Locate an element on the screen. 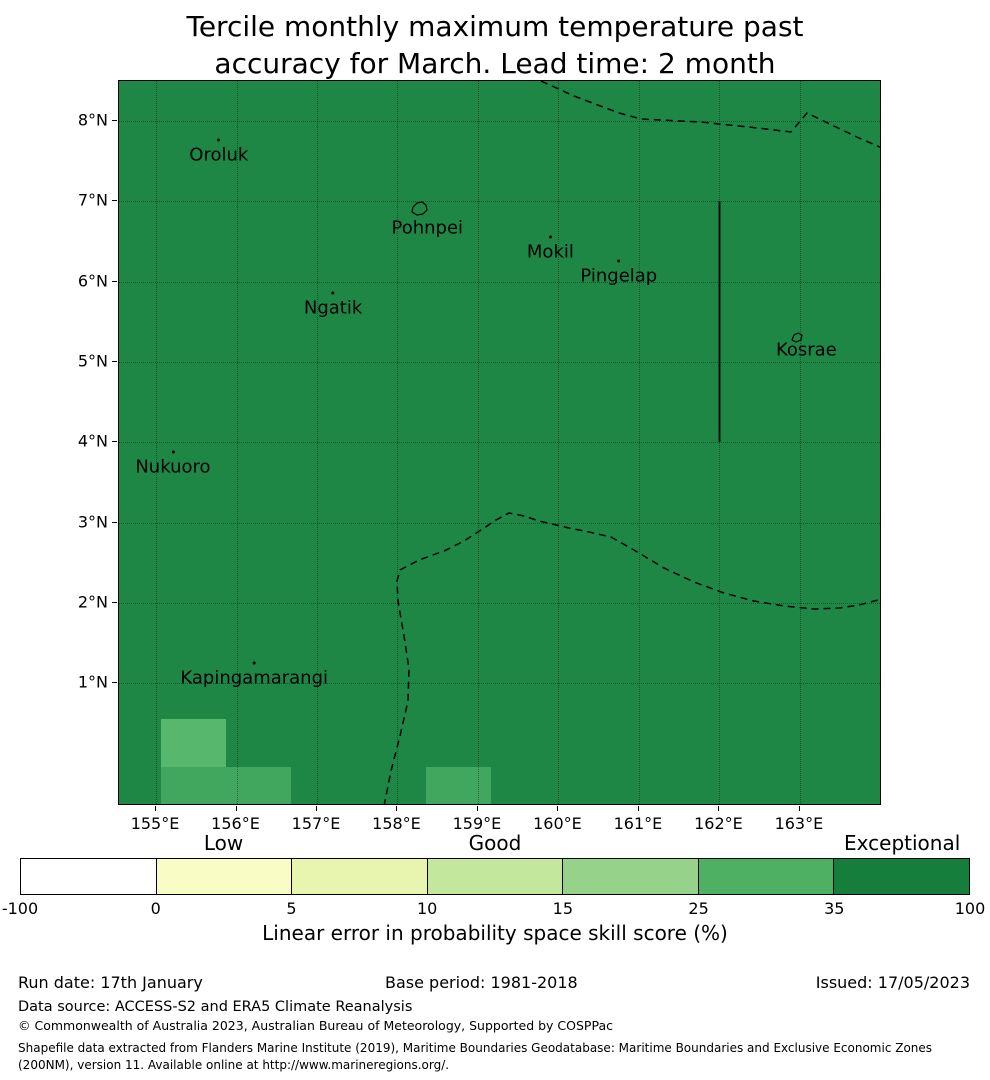 The width and height of the screenshot is (990, 1080). title-line-1: Tercile monthly maximum temperature past is located at coordinates (495, 26).